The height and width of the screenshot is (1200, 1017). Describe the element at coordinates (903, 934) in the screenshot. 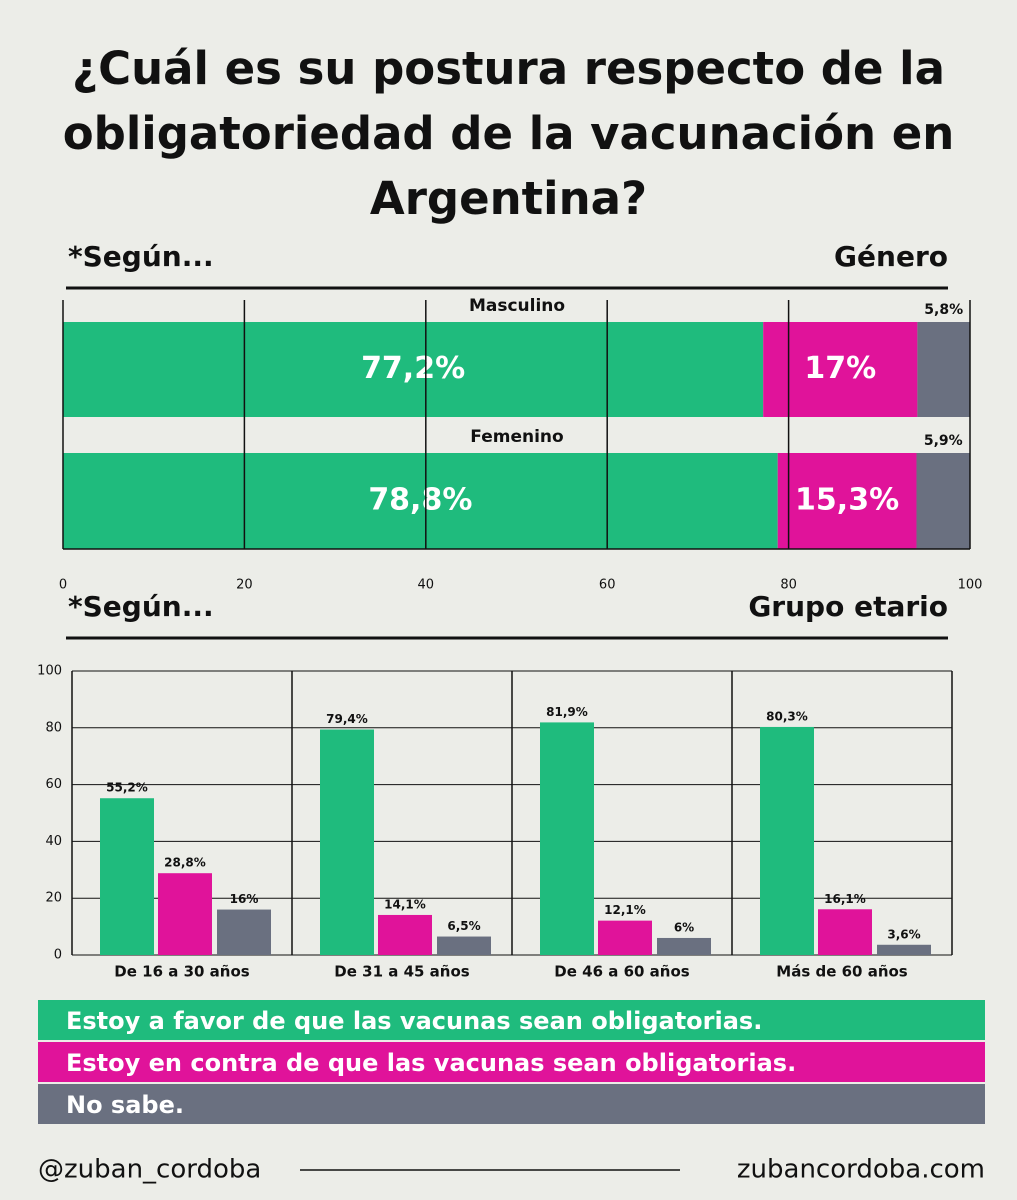

I see `value-label: 3,6%` at that location.